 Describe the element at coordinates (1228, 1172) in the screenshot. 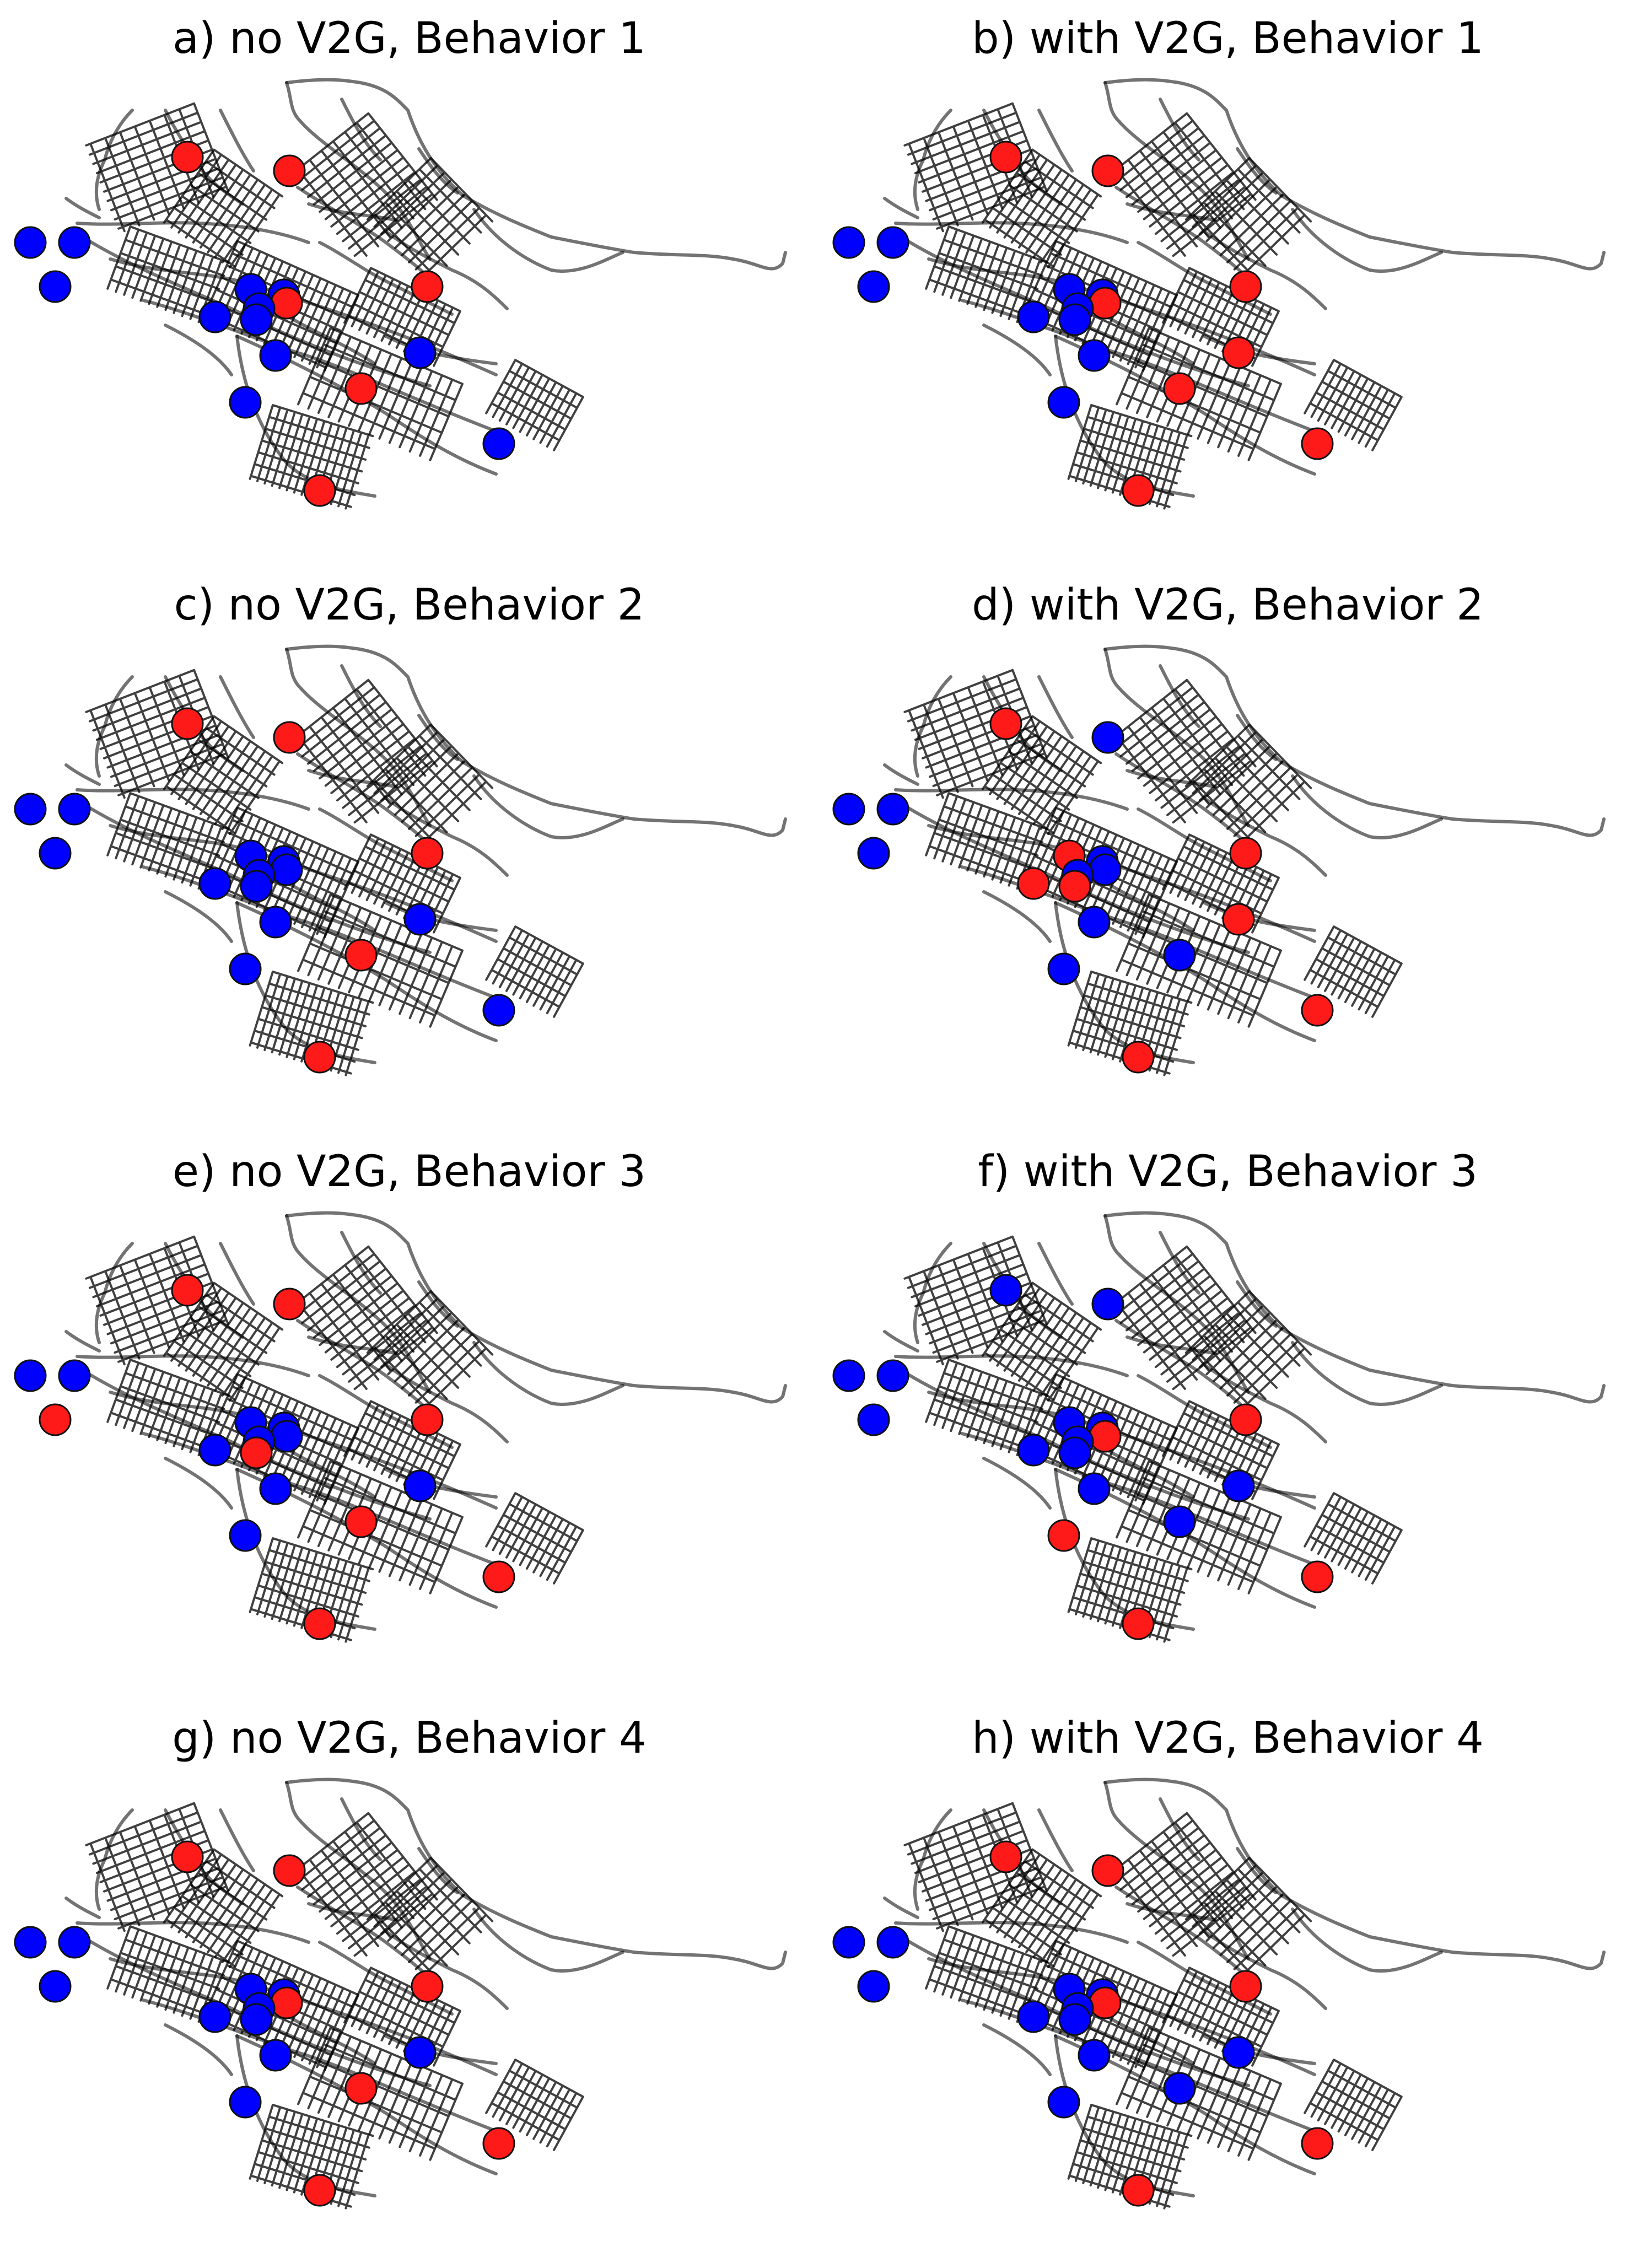

I see `panel-title: f) with V2G, Behavior 3` at that location.